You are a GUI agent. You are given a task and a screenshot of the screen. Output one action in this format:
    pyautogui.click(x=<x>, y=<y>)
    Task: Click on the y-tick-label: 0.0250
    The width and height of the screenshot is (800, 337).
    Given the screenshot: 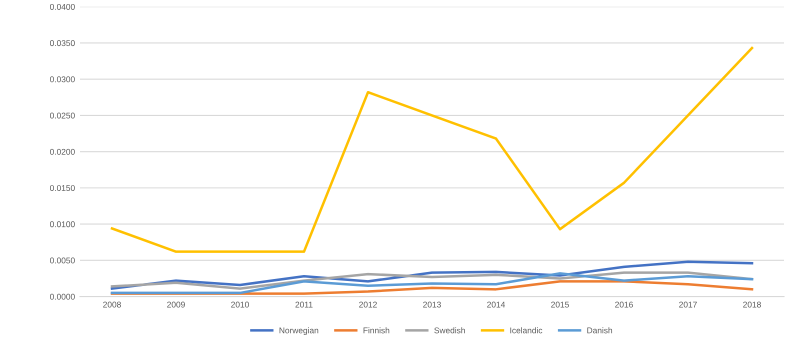 What is the action you would take?
    pyautogui.click(x=62, y=115)
    